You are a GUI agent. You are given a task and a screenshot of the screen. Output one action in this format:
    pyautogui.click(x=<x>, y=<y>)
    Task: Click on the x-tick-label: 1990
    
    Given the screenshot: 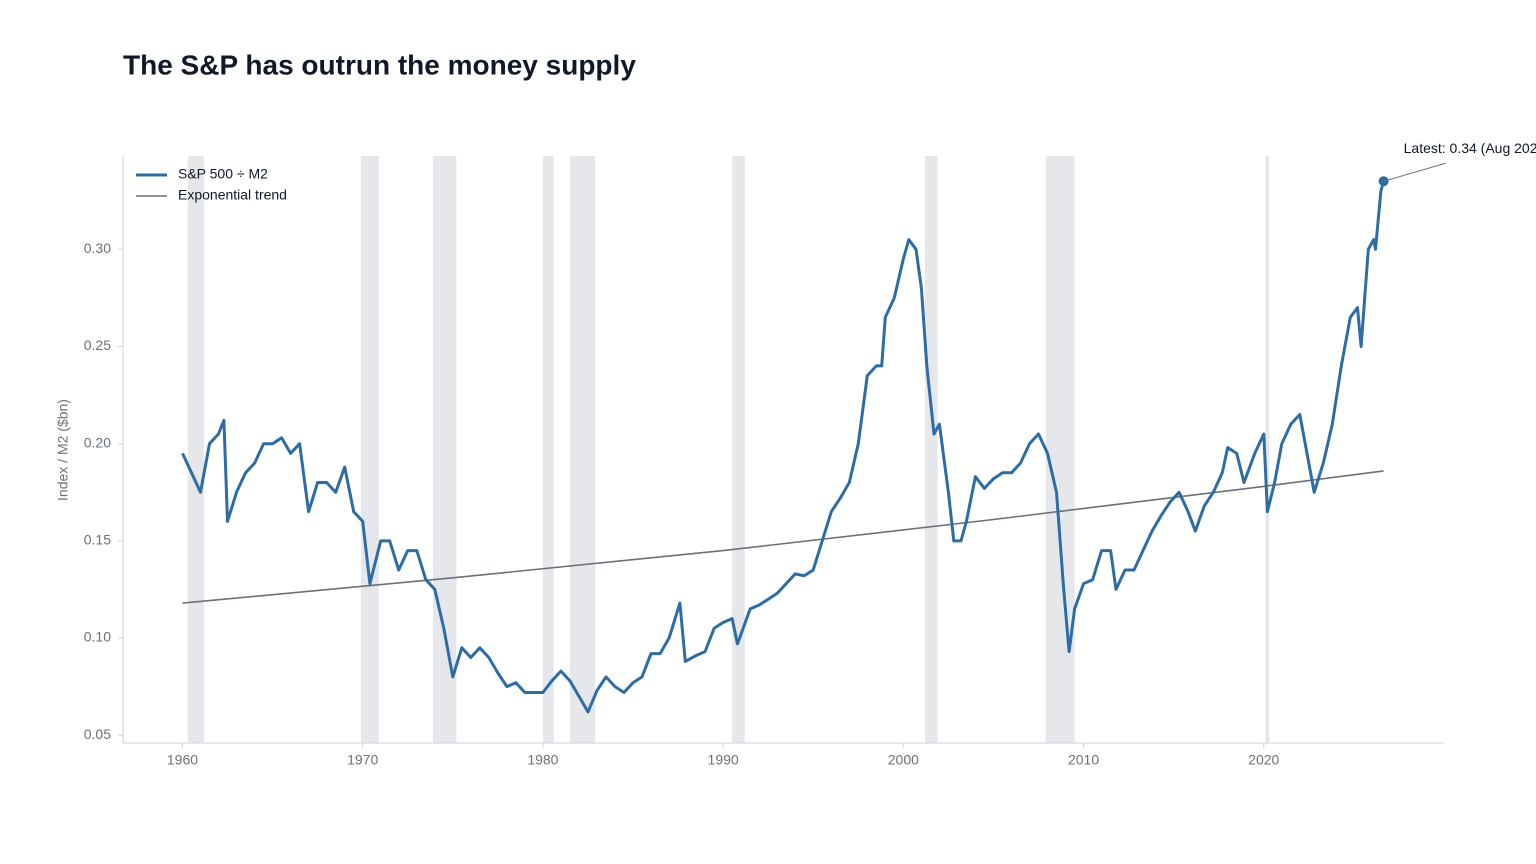 What is the action you would take?
    pyautogui.click(x=723, y=760)
    